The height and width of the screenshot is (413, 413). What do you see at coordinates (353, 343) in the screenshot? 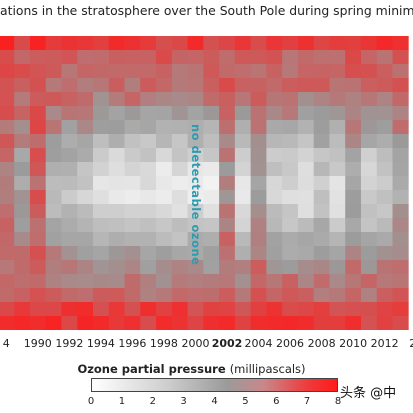
I see `x-tick-label: 2010` at bounding box center [353, 343].